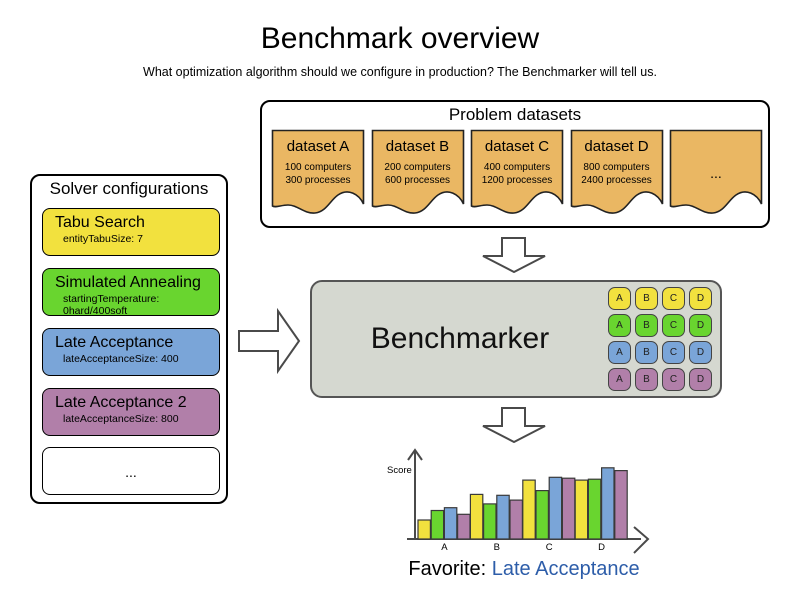  Describe the element at coordinates (121, 402) in the screenshot. I see `solver-name: Late Acceptance 2` at that location.